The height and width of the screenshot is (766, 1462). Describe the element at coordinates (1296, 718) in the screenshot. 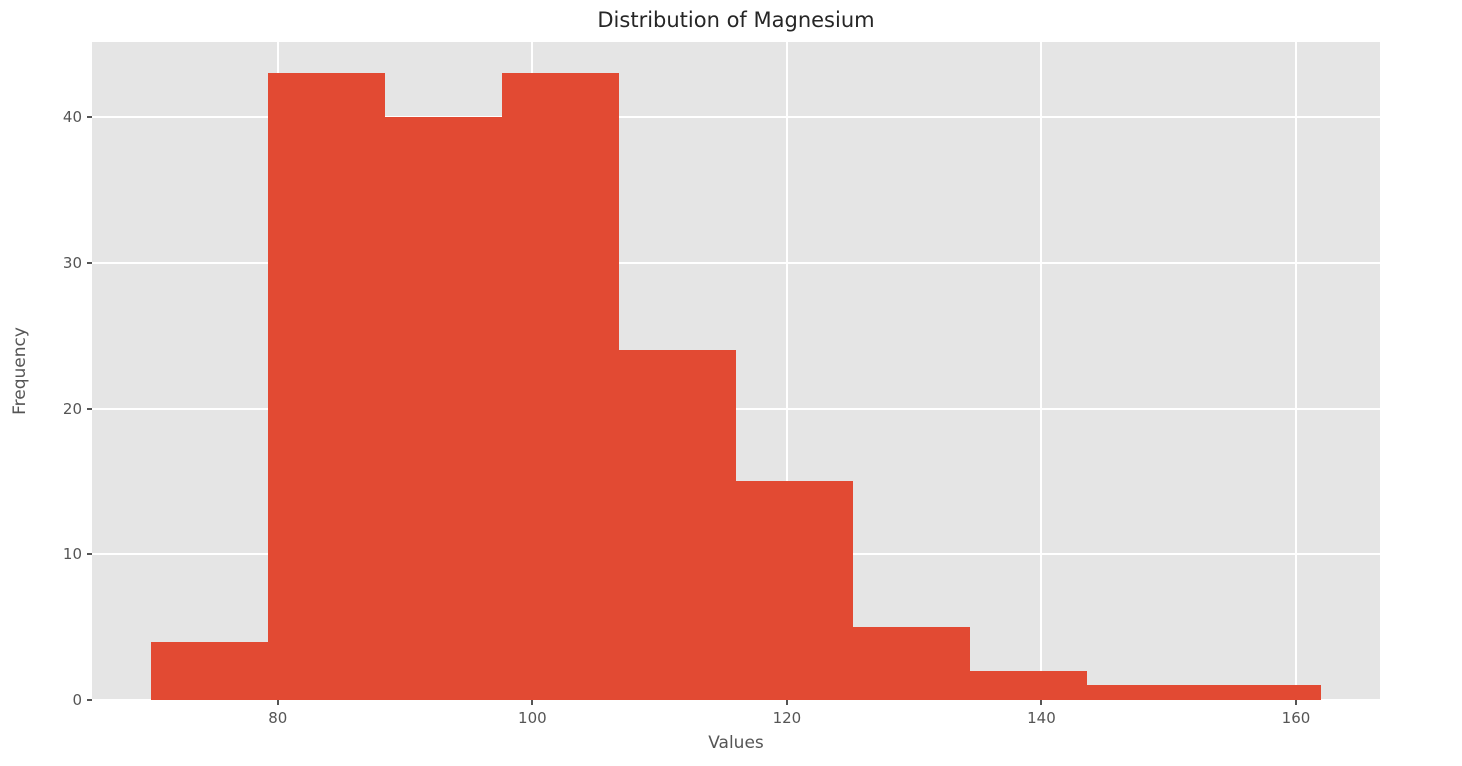

I see `x-tick-label: 160` at that location.